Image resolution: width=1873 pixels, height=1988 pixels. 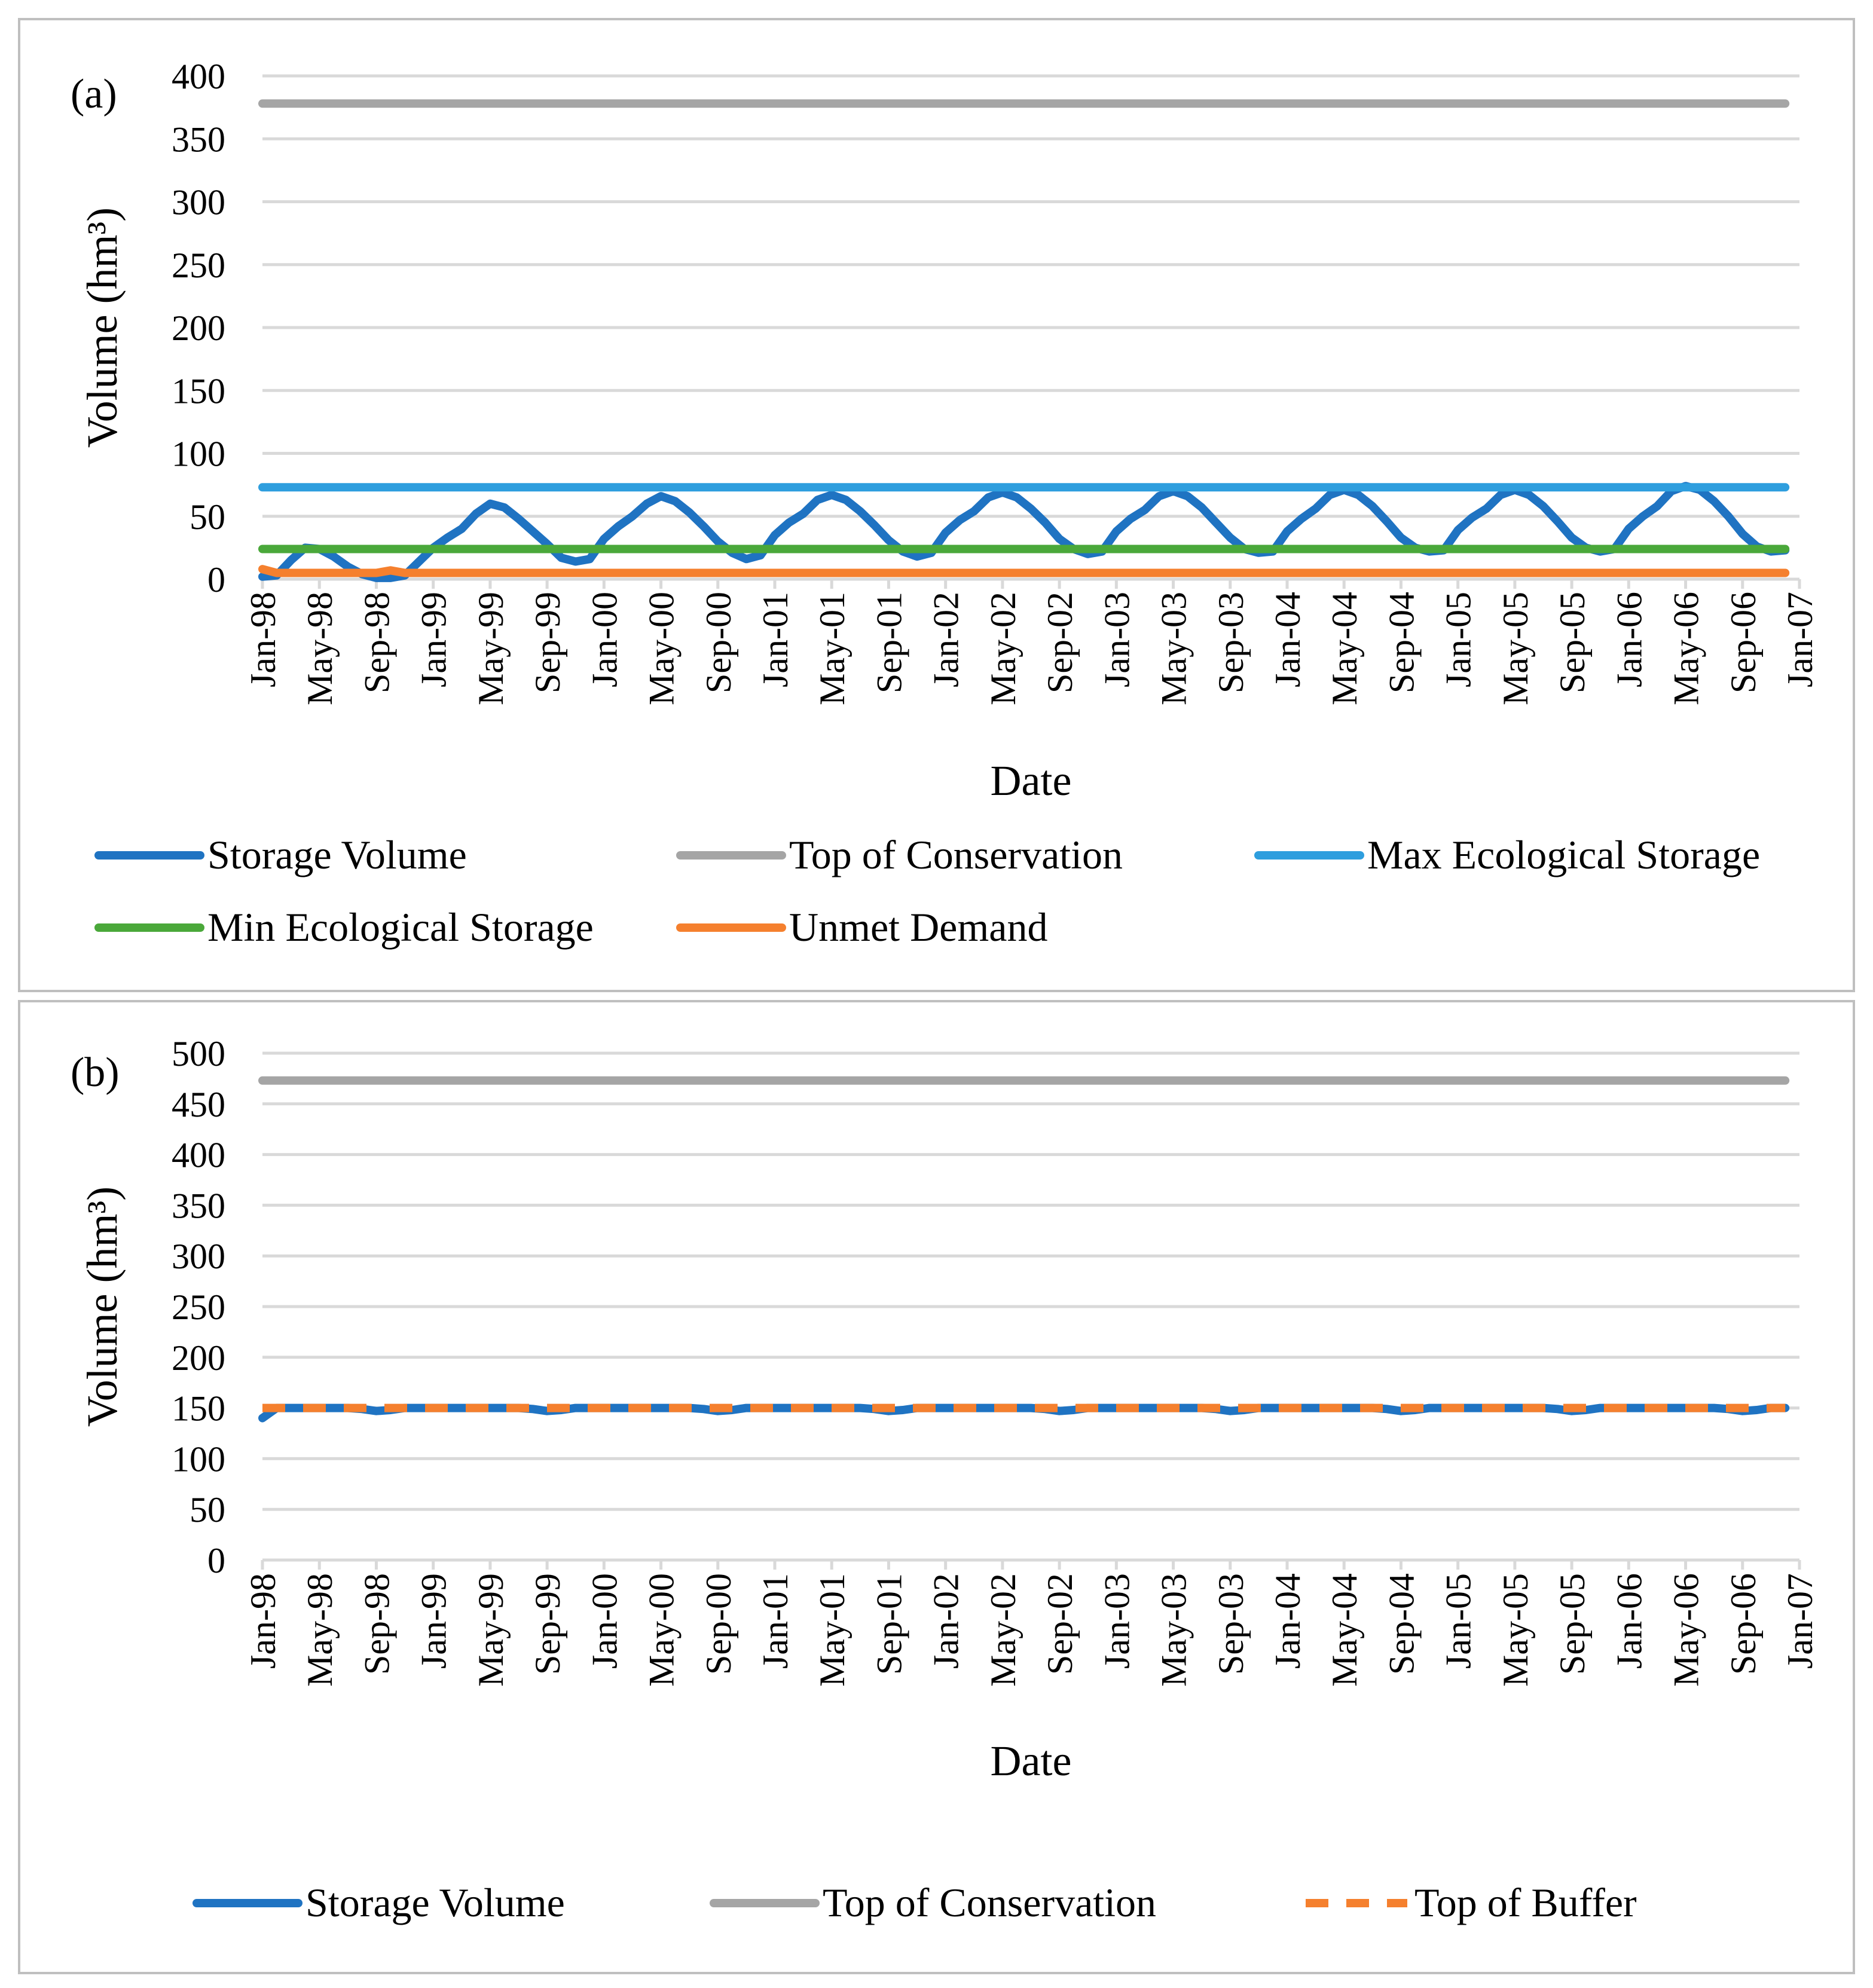 What do you see at coordinates (198, 1053) in the screenshot?
I see `y-tick-label: 500` at bounding box center [198, 1053].